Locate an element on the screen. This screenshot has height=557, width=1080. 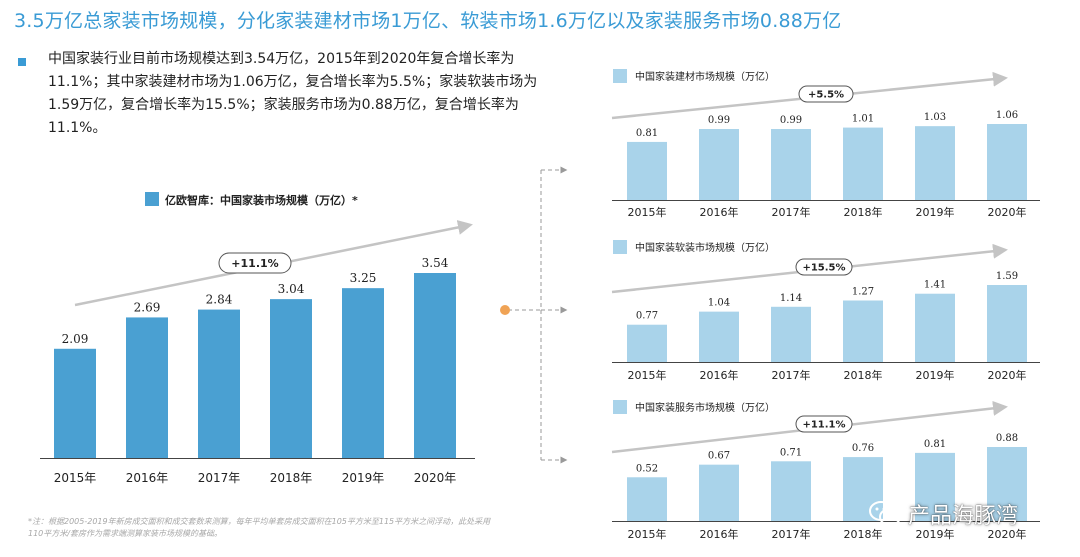
service-value-label: 0.81 is located at coordinates (935, 444).